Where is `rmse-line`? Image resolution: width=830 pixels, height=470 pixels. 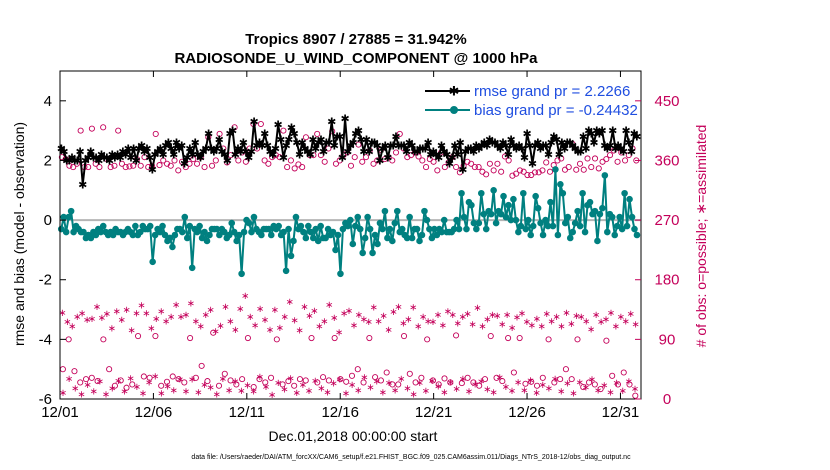
rmse-line is located at coordinates (349, 151).